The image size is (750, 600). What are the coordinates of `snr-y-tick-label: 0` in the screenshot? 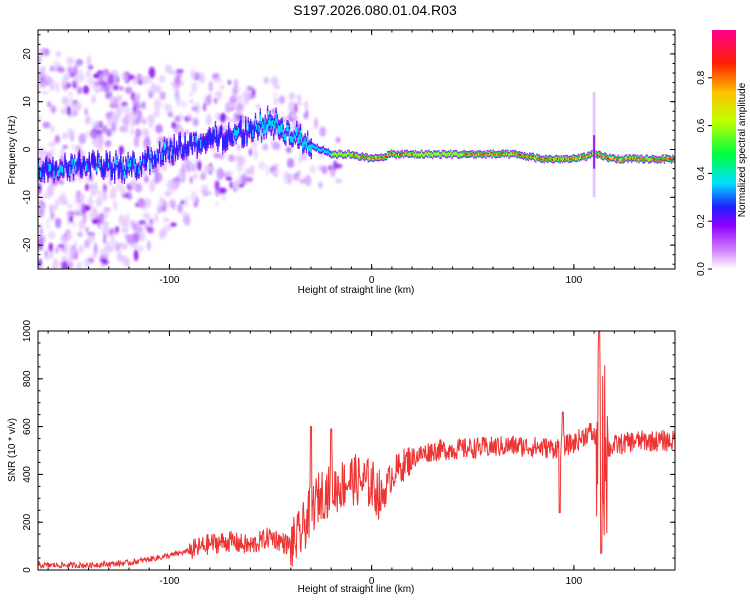 It's located at (27, 570).